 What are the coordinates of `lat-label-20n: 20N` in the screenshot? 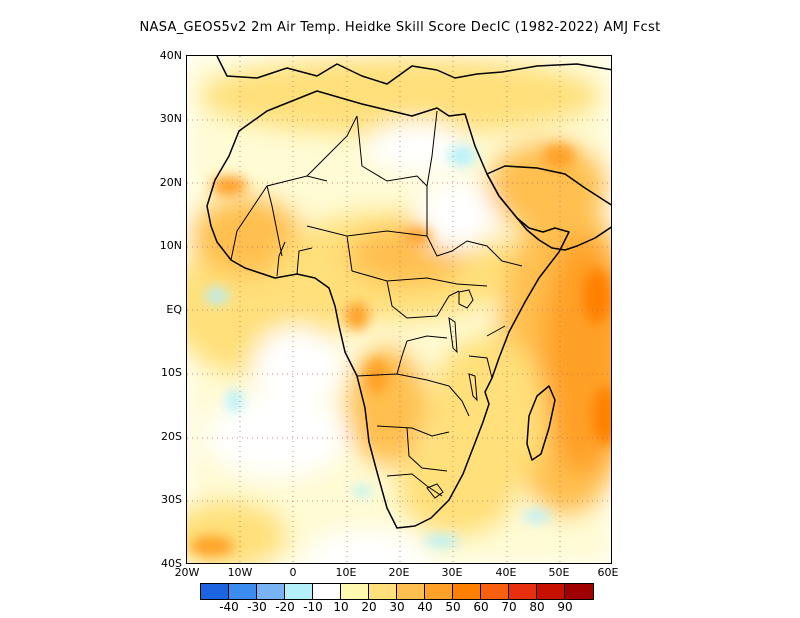 It's located at (170, 182).